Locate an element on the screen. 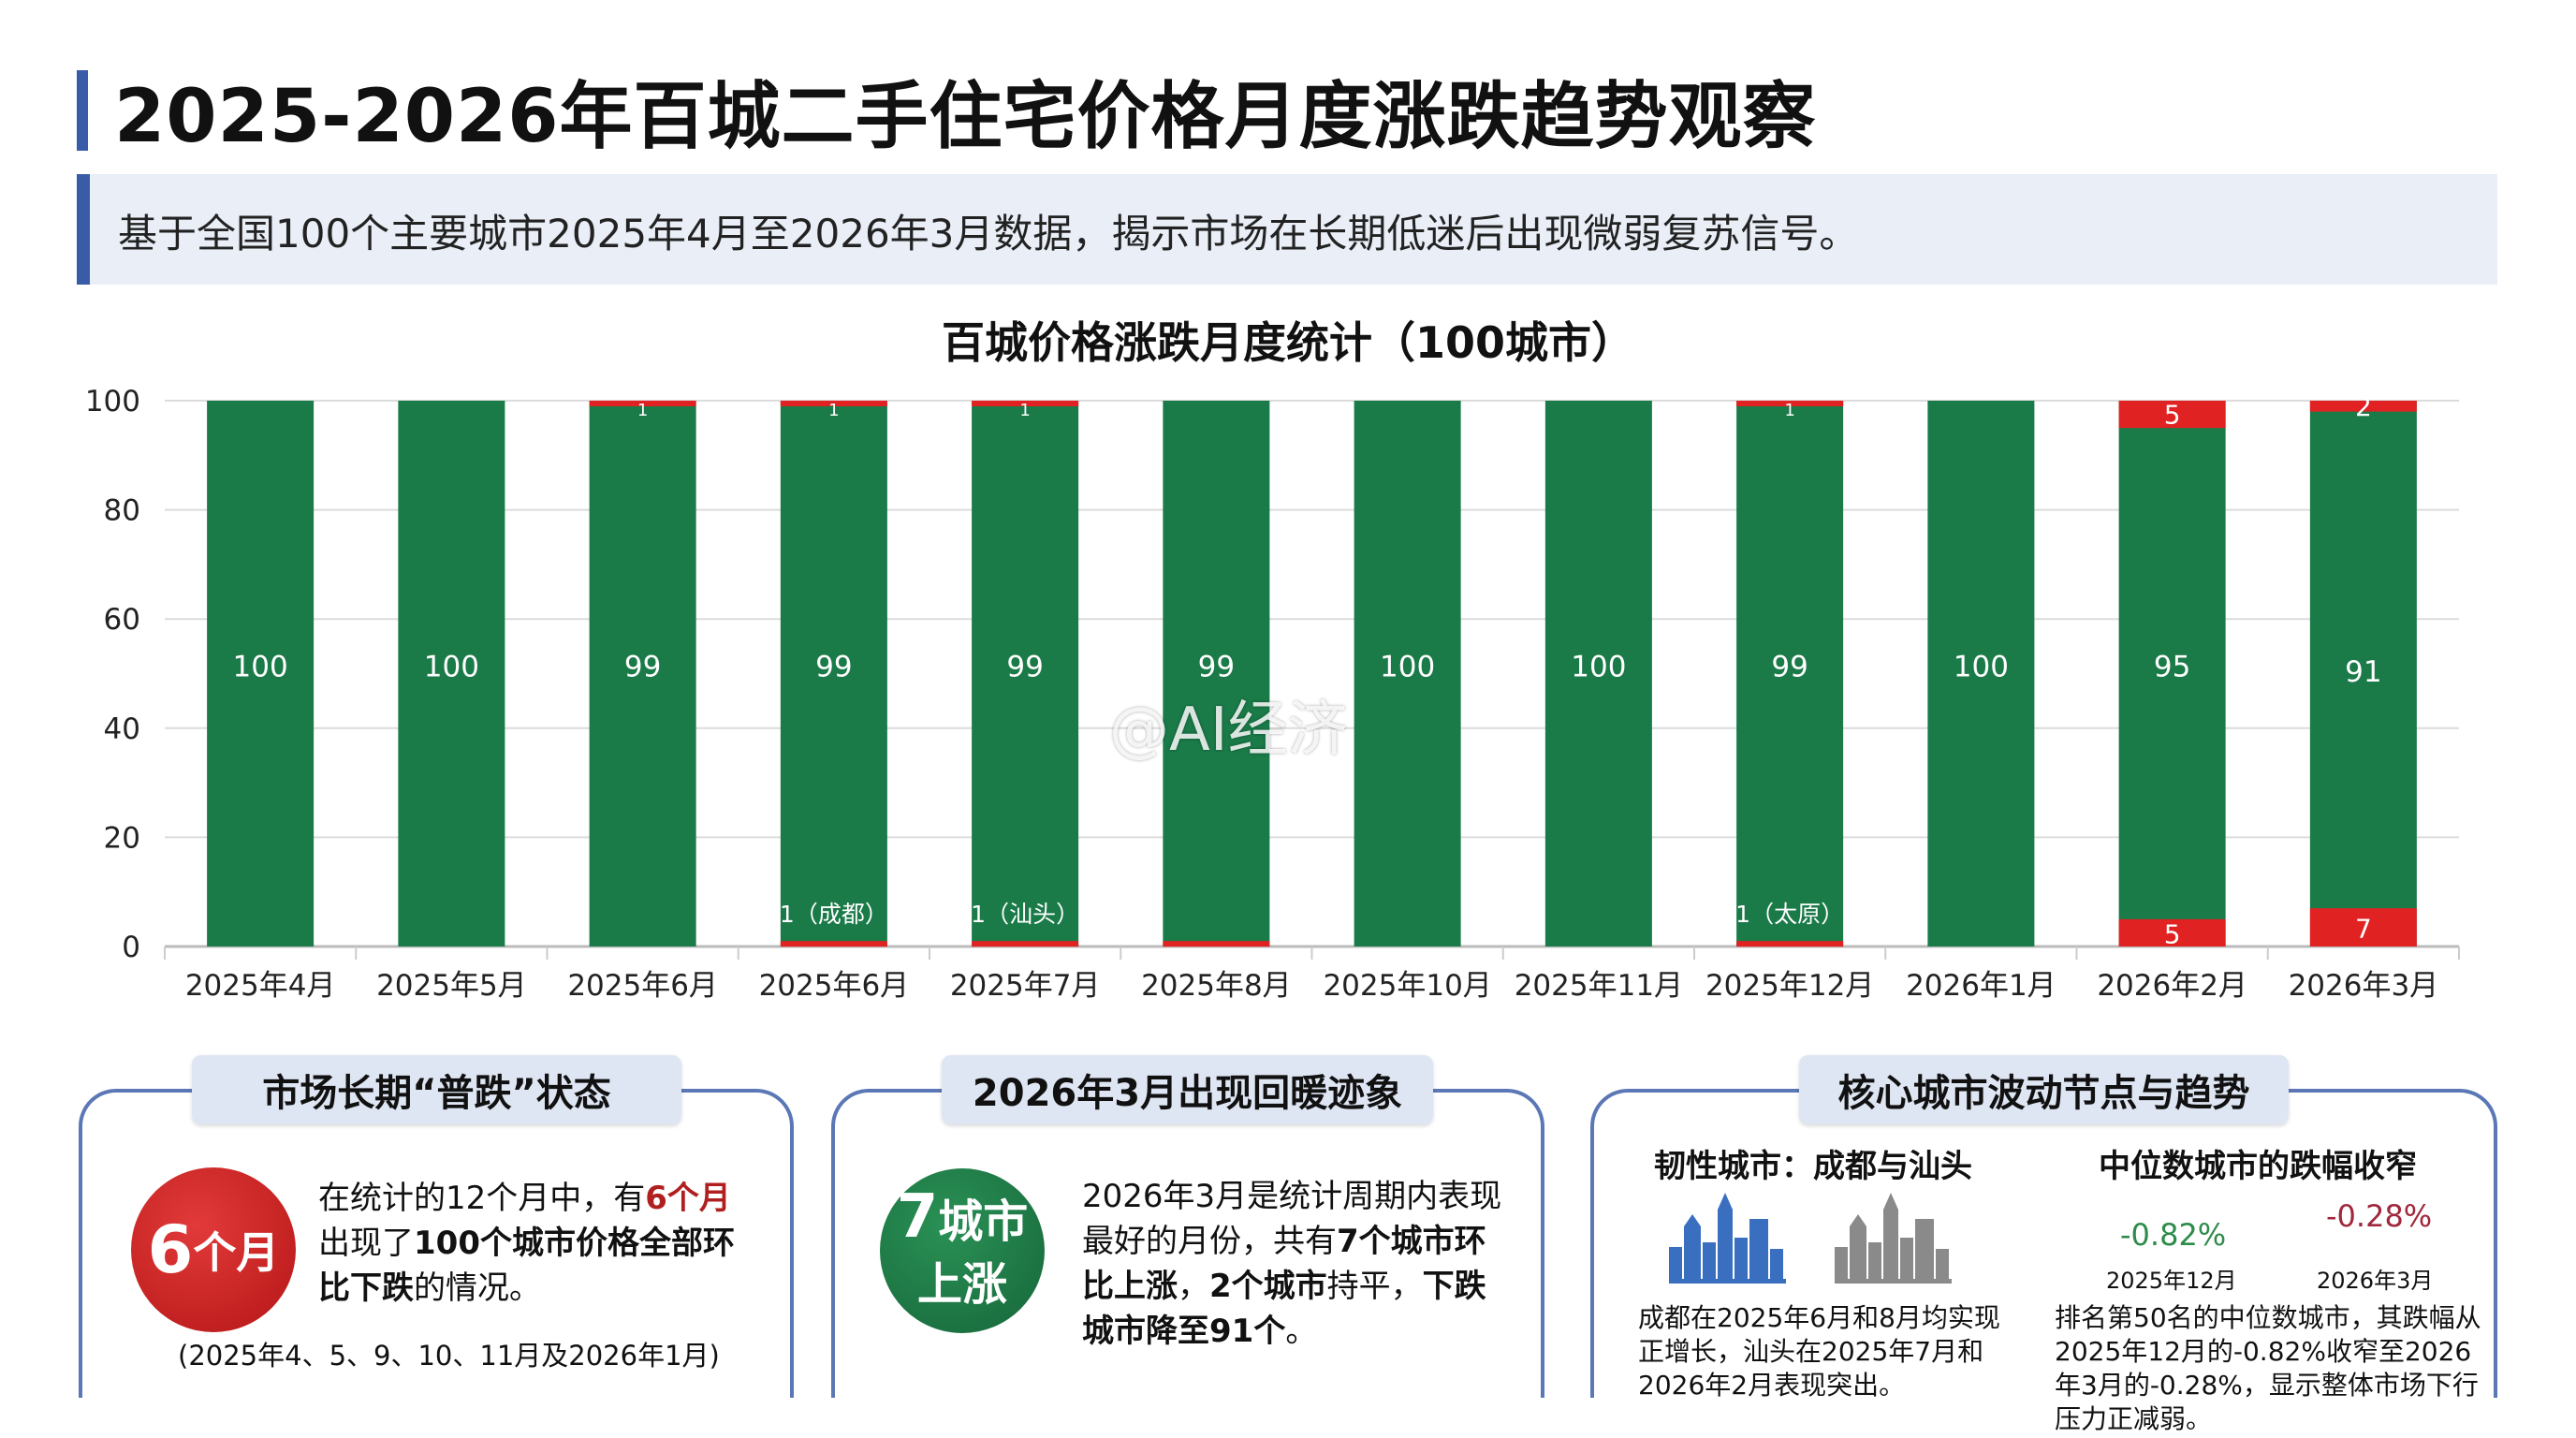 This screenshot has width=2576, height=1438. x-tick-label: 2025年8月 is located at coordinates (1216, 986).